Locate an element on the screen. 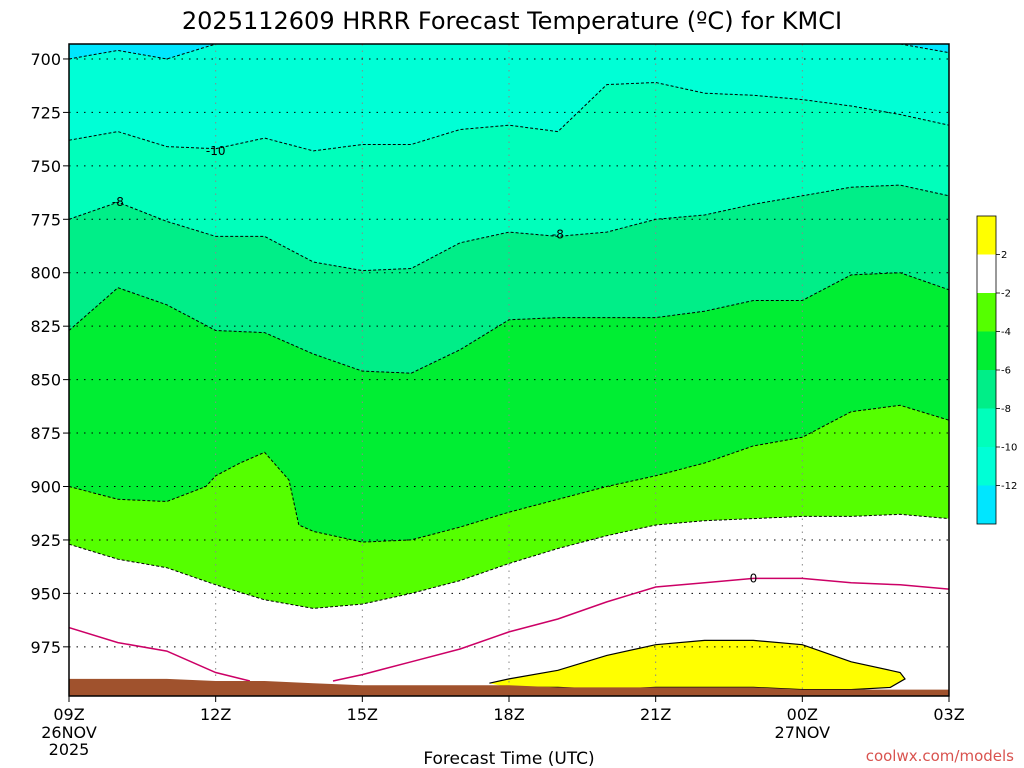  x-tick-year: 2025 is located at coordinates (69, 749).